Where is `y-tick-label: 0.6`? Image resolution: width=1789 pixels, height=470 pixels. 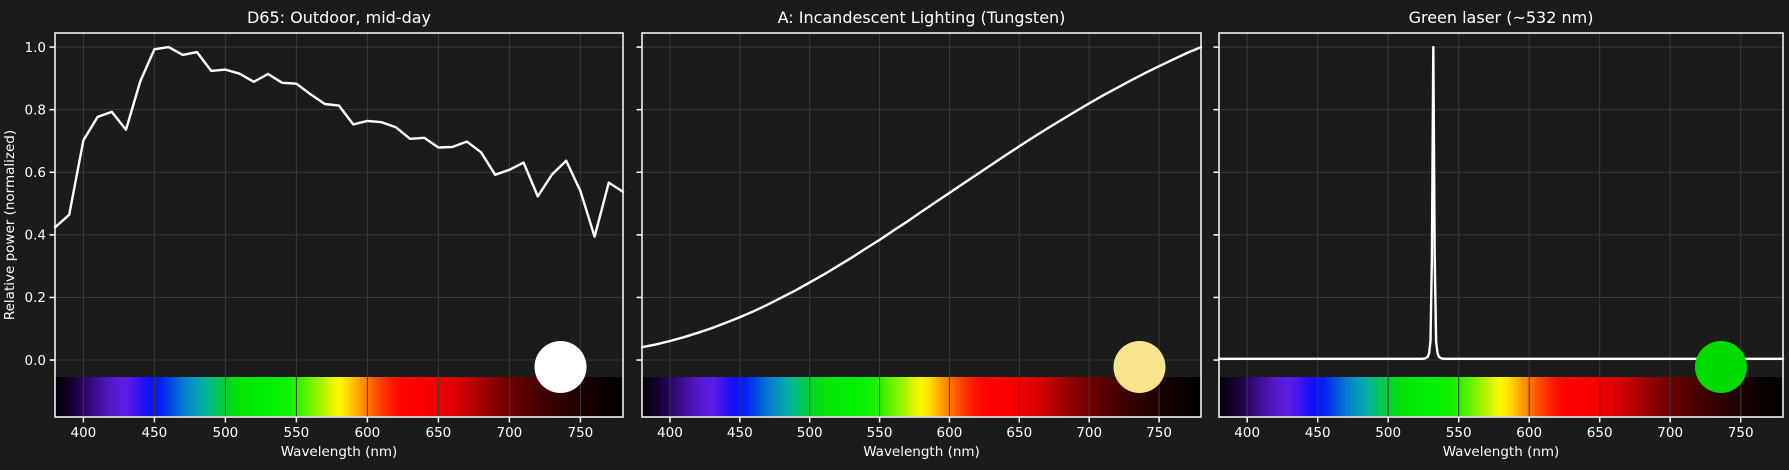
y-tick-label: 0.6 is located at coordinates (35, 173).